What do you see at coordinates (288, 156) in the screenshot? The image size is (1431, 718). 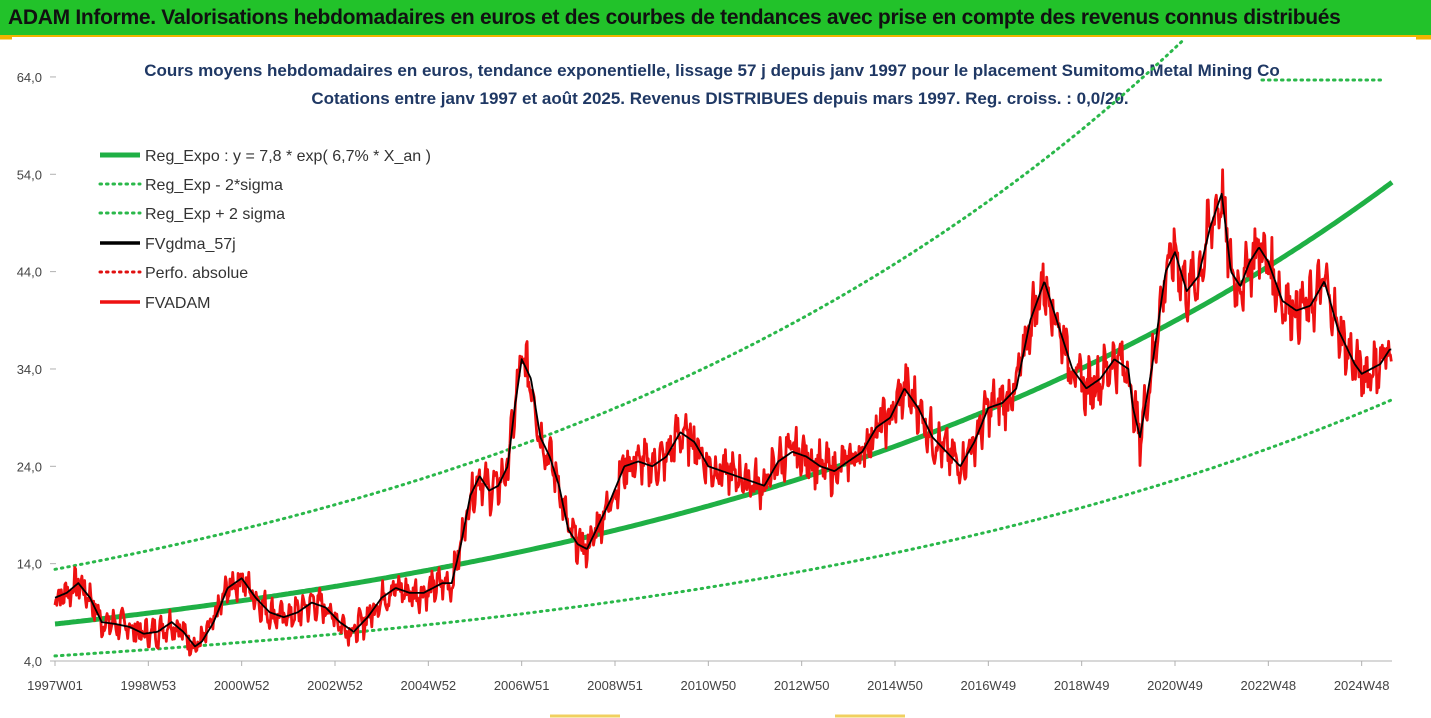 I see `legend-label: Reg_Expo : y = 7,8 * exp( 6,7% * X_an )` at bounding box center [288, 156].